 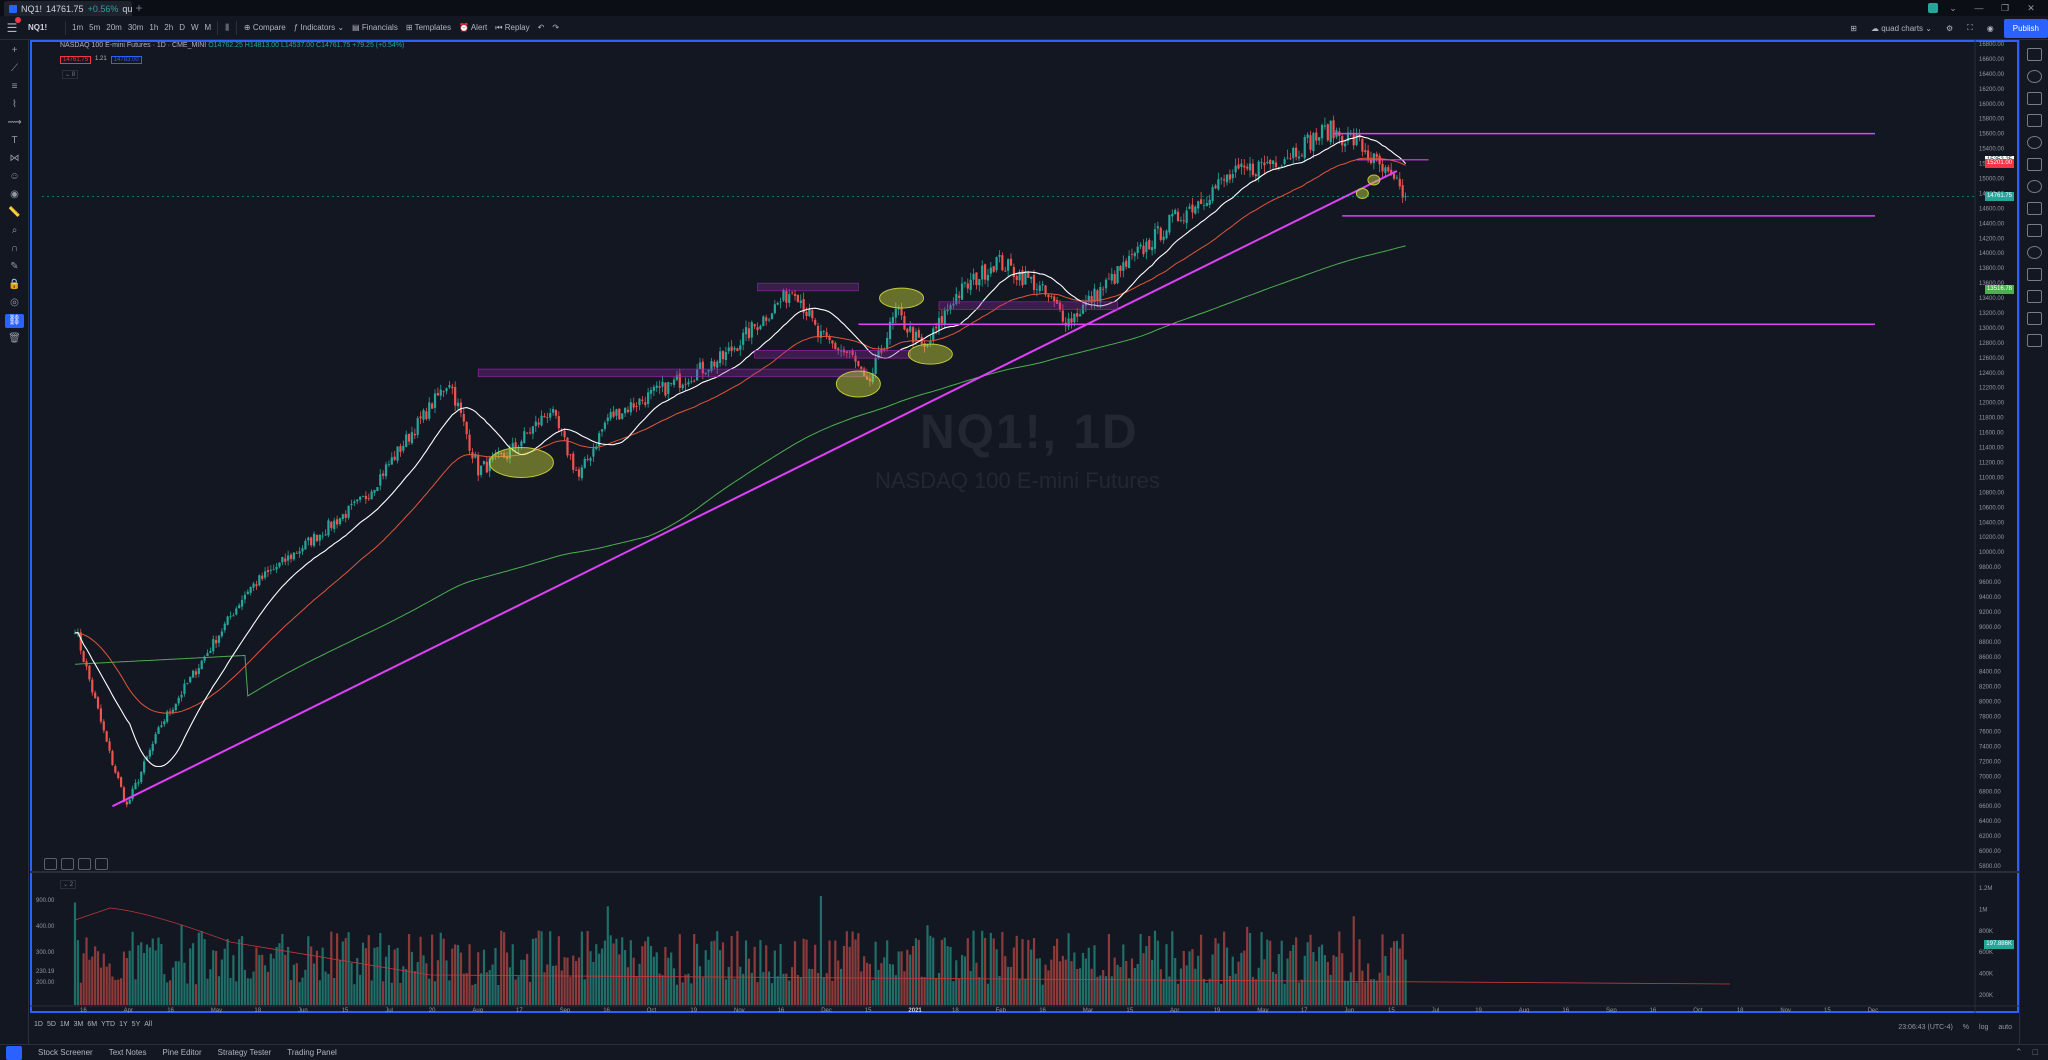 I want to click on browser-tab: NQ1! 14761.75 +0.56% qu, so click(x=68, y=8).